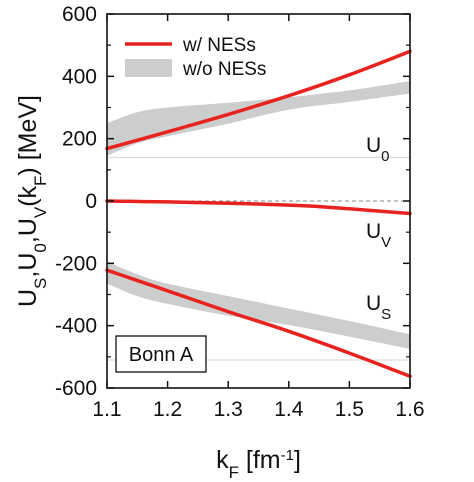  I want to click on line-UV-with-ness, so click(258, 207).